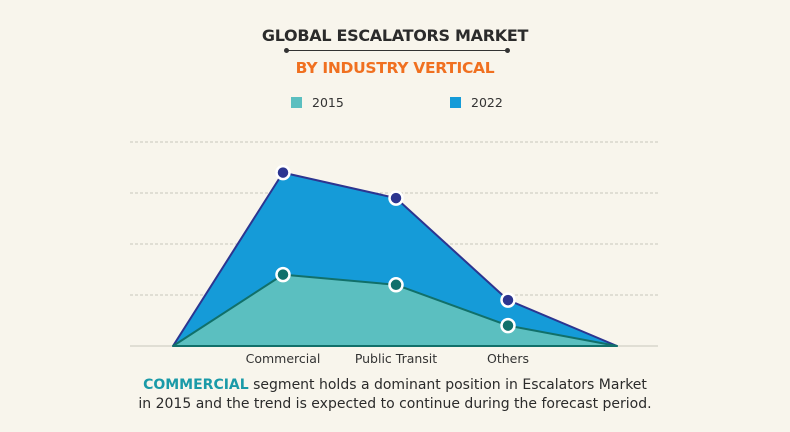 The image size is (790, 432). What do you see at coordinates (487, 102) in the screenshot?
I see `legend-label-2022: 2022` at bounding box center [487, 102].